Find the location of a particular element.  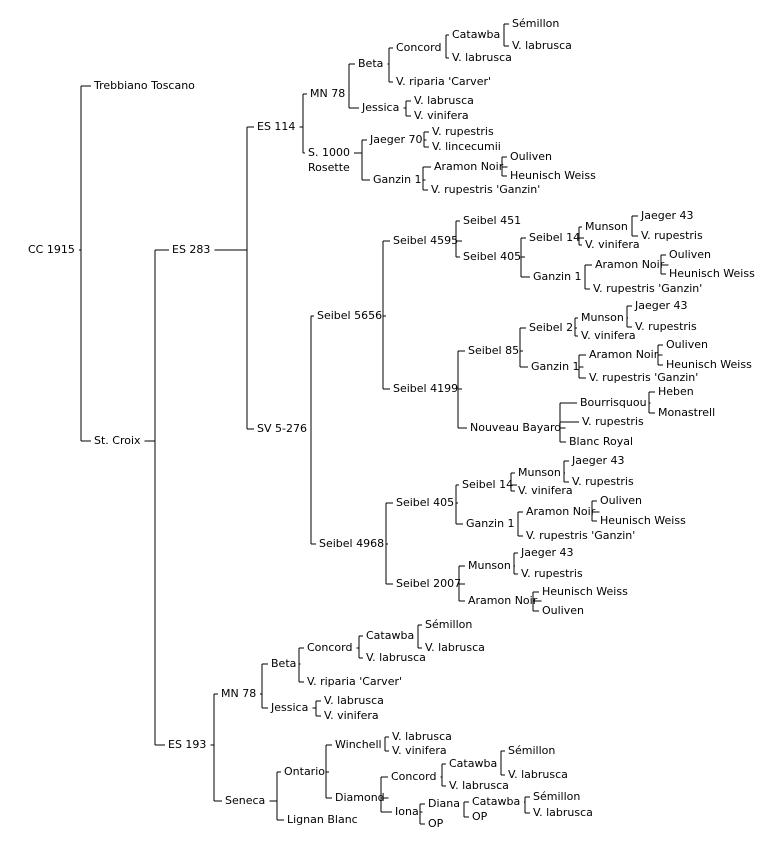

node-label-n29: Seibel 4595 is located at coordinates (425, 240).